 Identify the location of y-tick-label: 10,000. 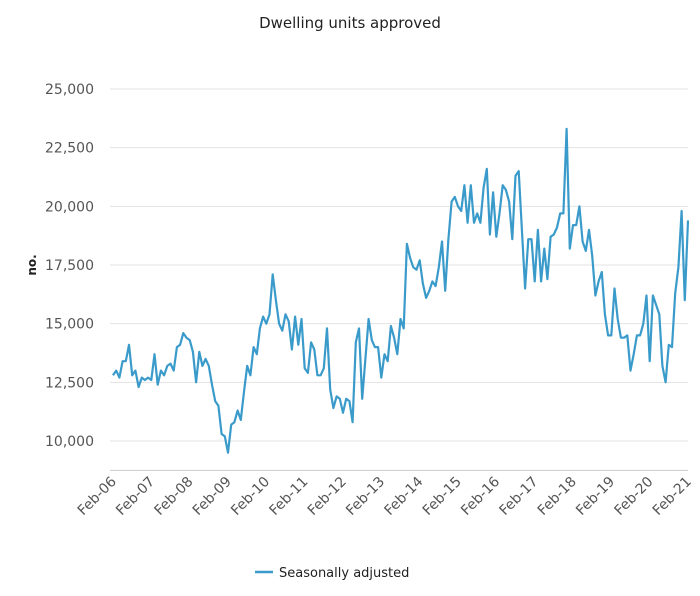
(69, 442).